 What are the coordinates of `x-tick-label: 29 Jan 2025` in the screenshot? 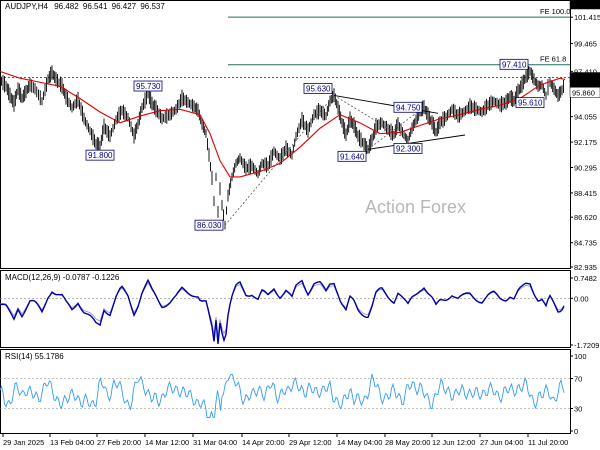 It's located at (23, 442).